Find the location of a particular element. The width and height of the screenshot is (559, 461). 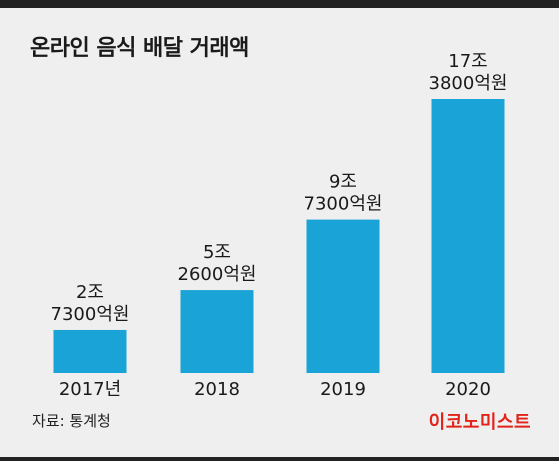

bar-2019 is located at coordinates (343, 296).